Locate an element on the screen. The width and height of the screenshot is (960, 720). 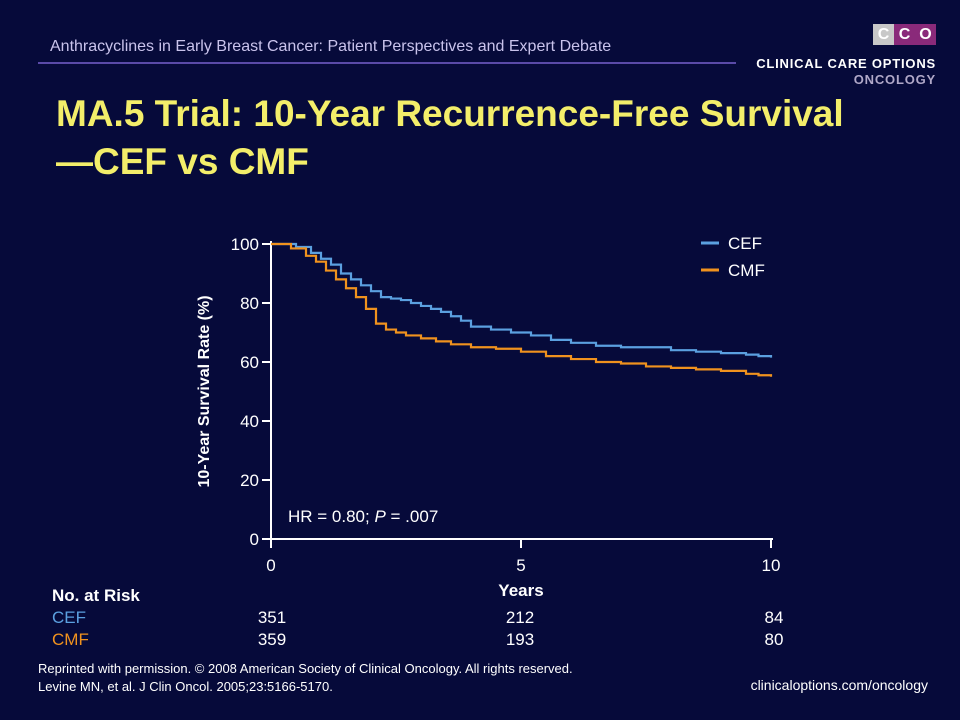
logo-squares: C C O is located at coordinates (904, 34).